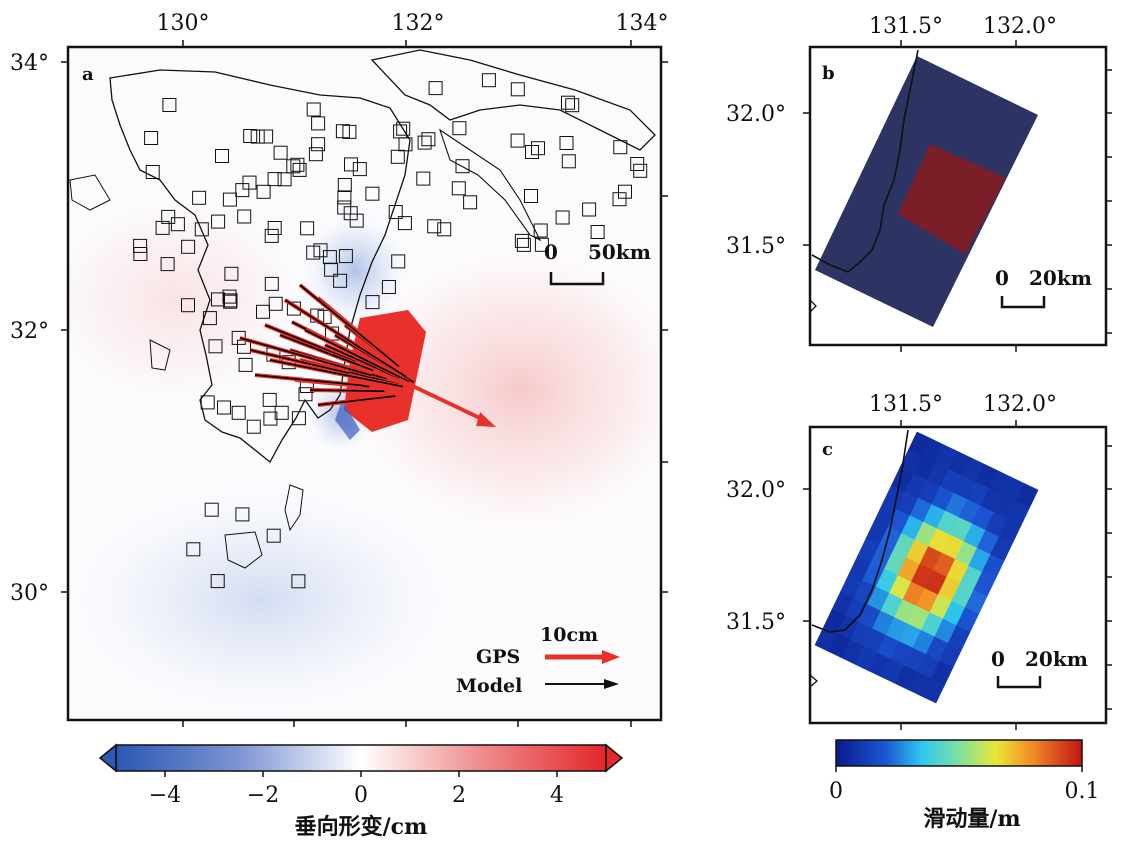 This screenshot has width=1125, height=845. What do you see at coordinates (971, 819) in the screenshot?
I see `cbar-c-label: 滑动量/m` at bounding box center [971, 819].